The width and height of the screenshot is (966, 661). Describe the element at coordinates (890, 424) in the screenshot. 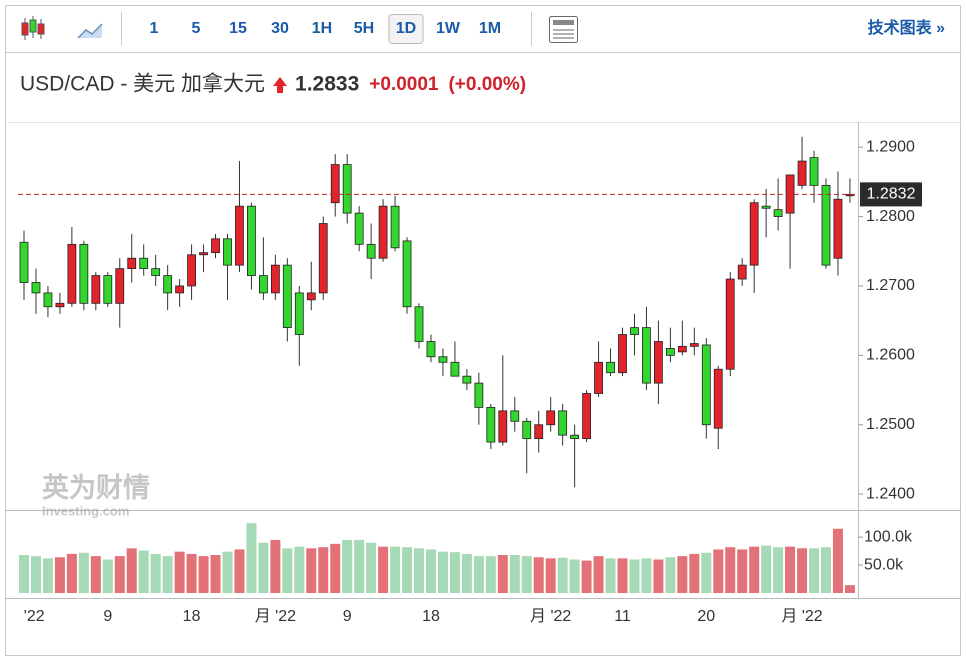

I see `y-tick-label: 1.2500` at that location.